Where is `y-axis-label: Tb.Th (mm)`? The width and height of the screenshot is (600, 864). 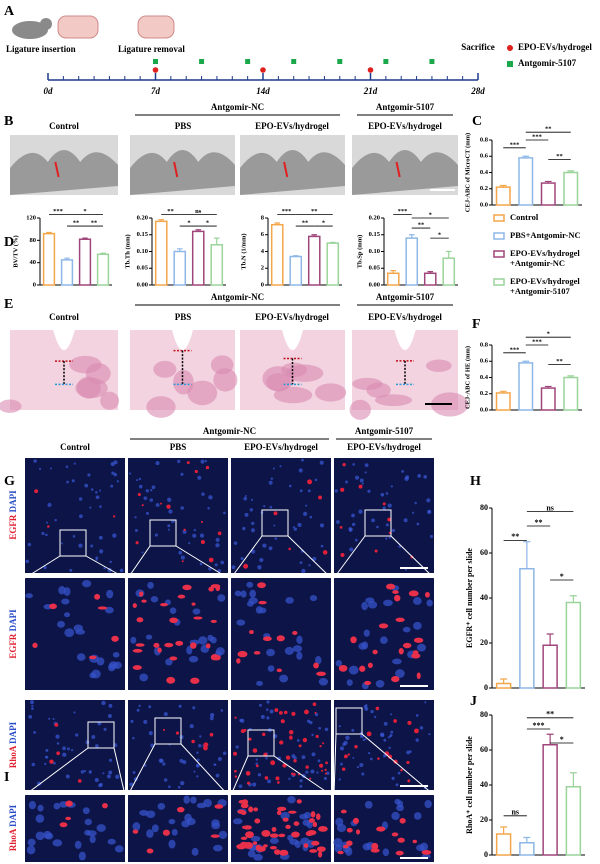 y-axis-label: Tb.Th (mm) is located at coordinates (127, 251).